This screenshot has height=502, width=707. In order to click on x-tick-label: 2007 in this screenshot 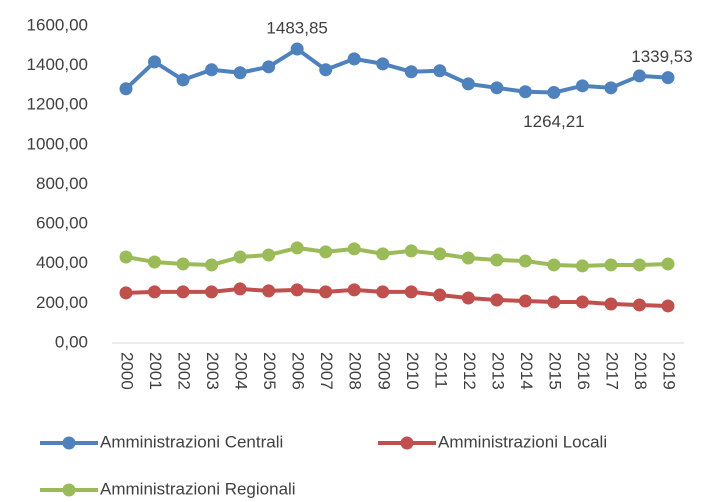, I will do `click(326, 371)`.